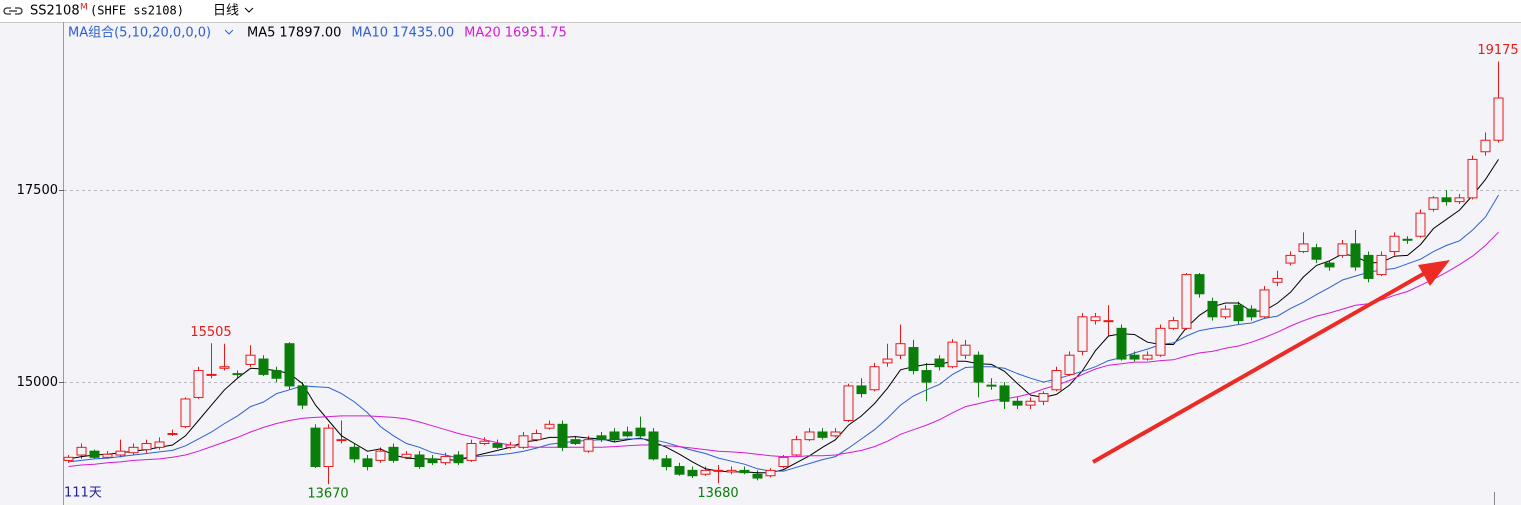 The width and height of the screenshot is (1521, 505). I want to click on period-dropdown, so click(249, 10).